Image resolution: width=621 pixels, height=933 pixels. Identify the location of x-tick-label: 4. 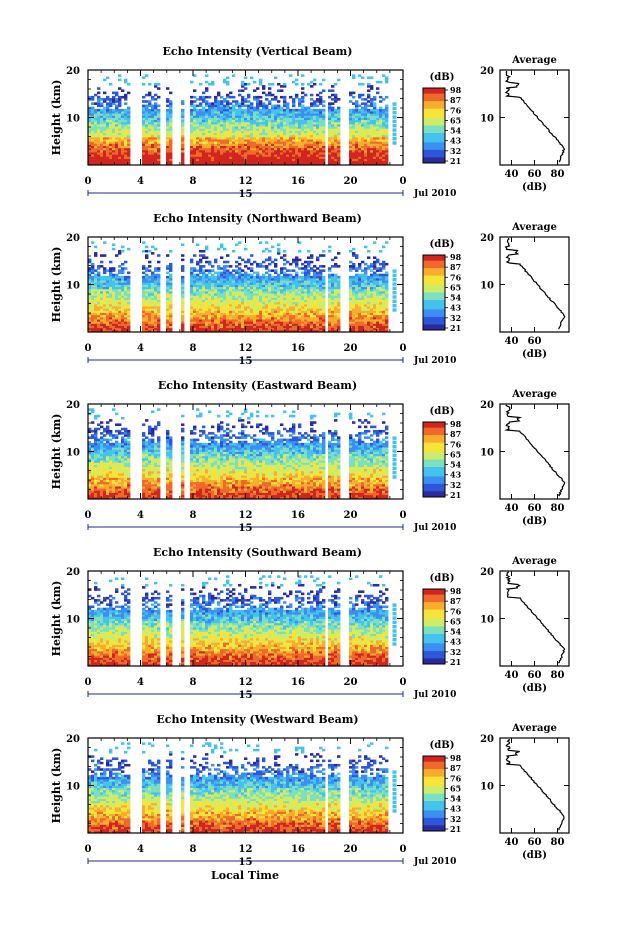
(140, 181).